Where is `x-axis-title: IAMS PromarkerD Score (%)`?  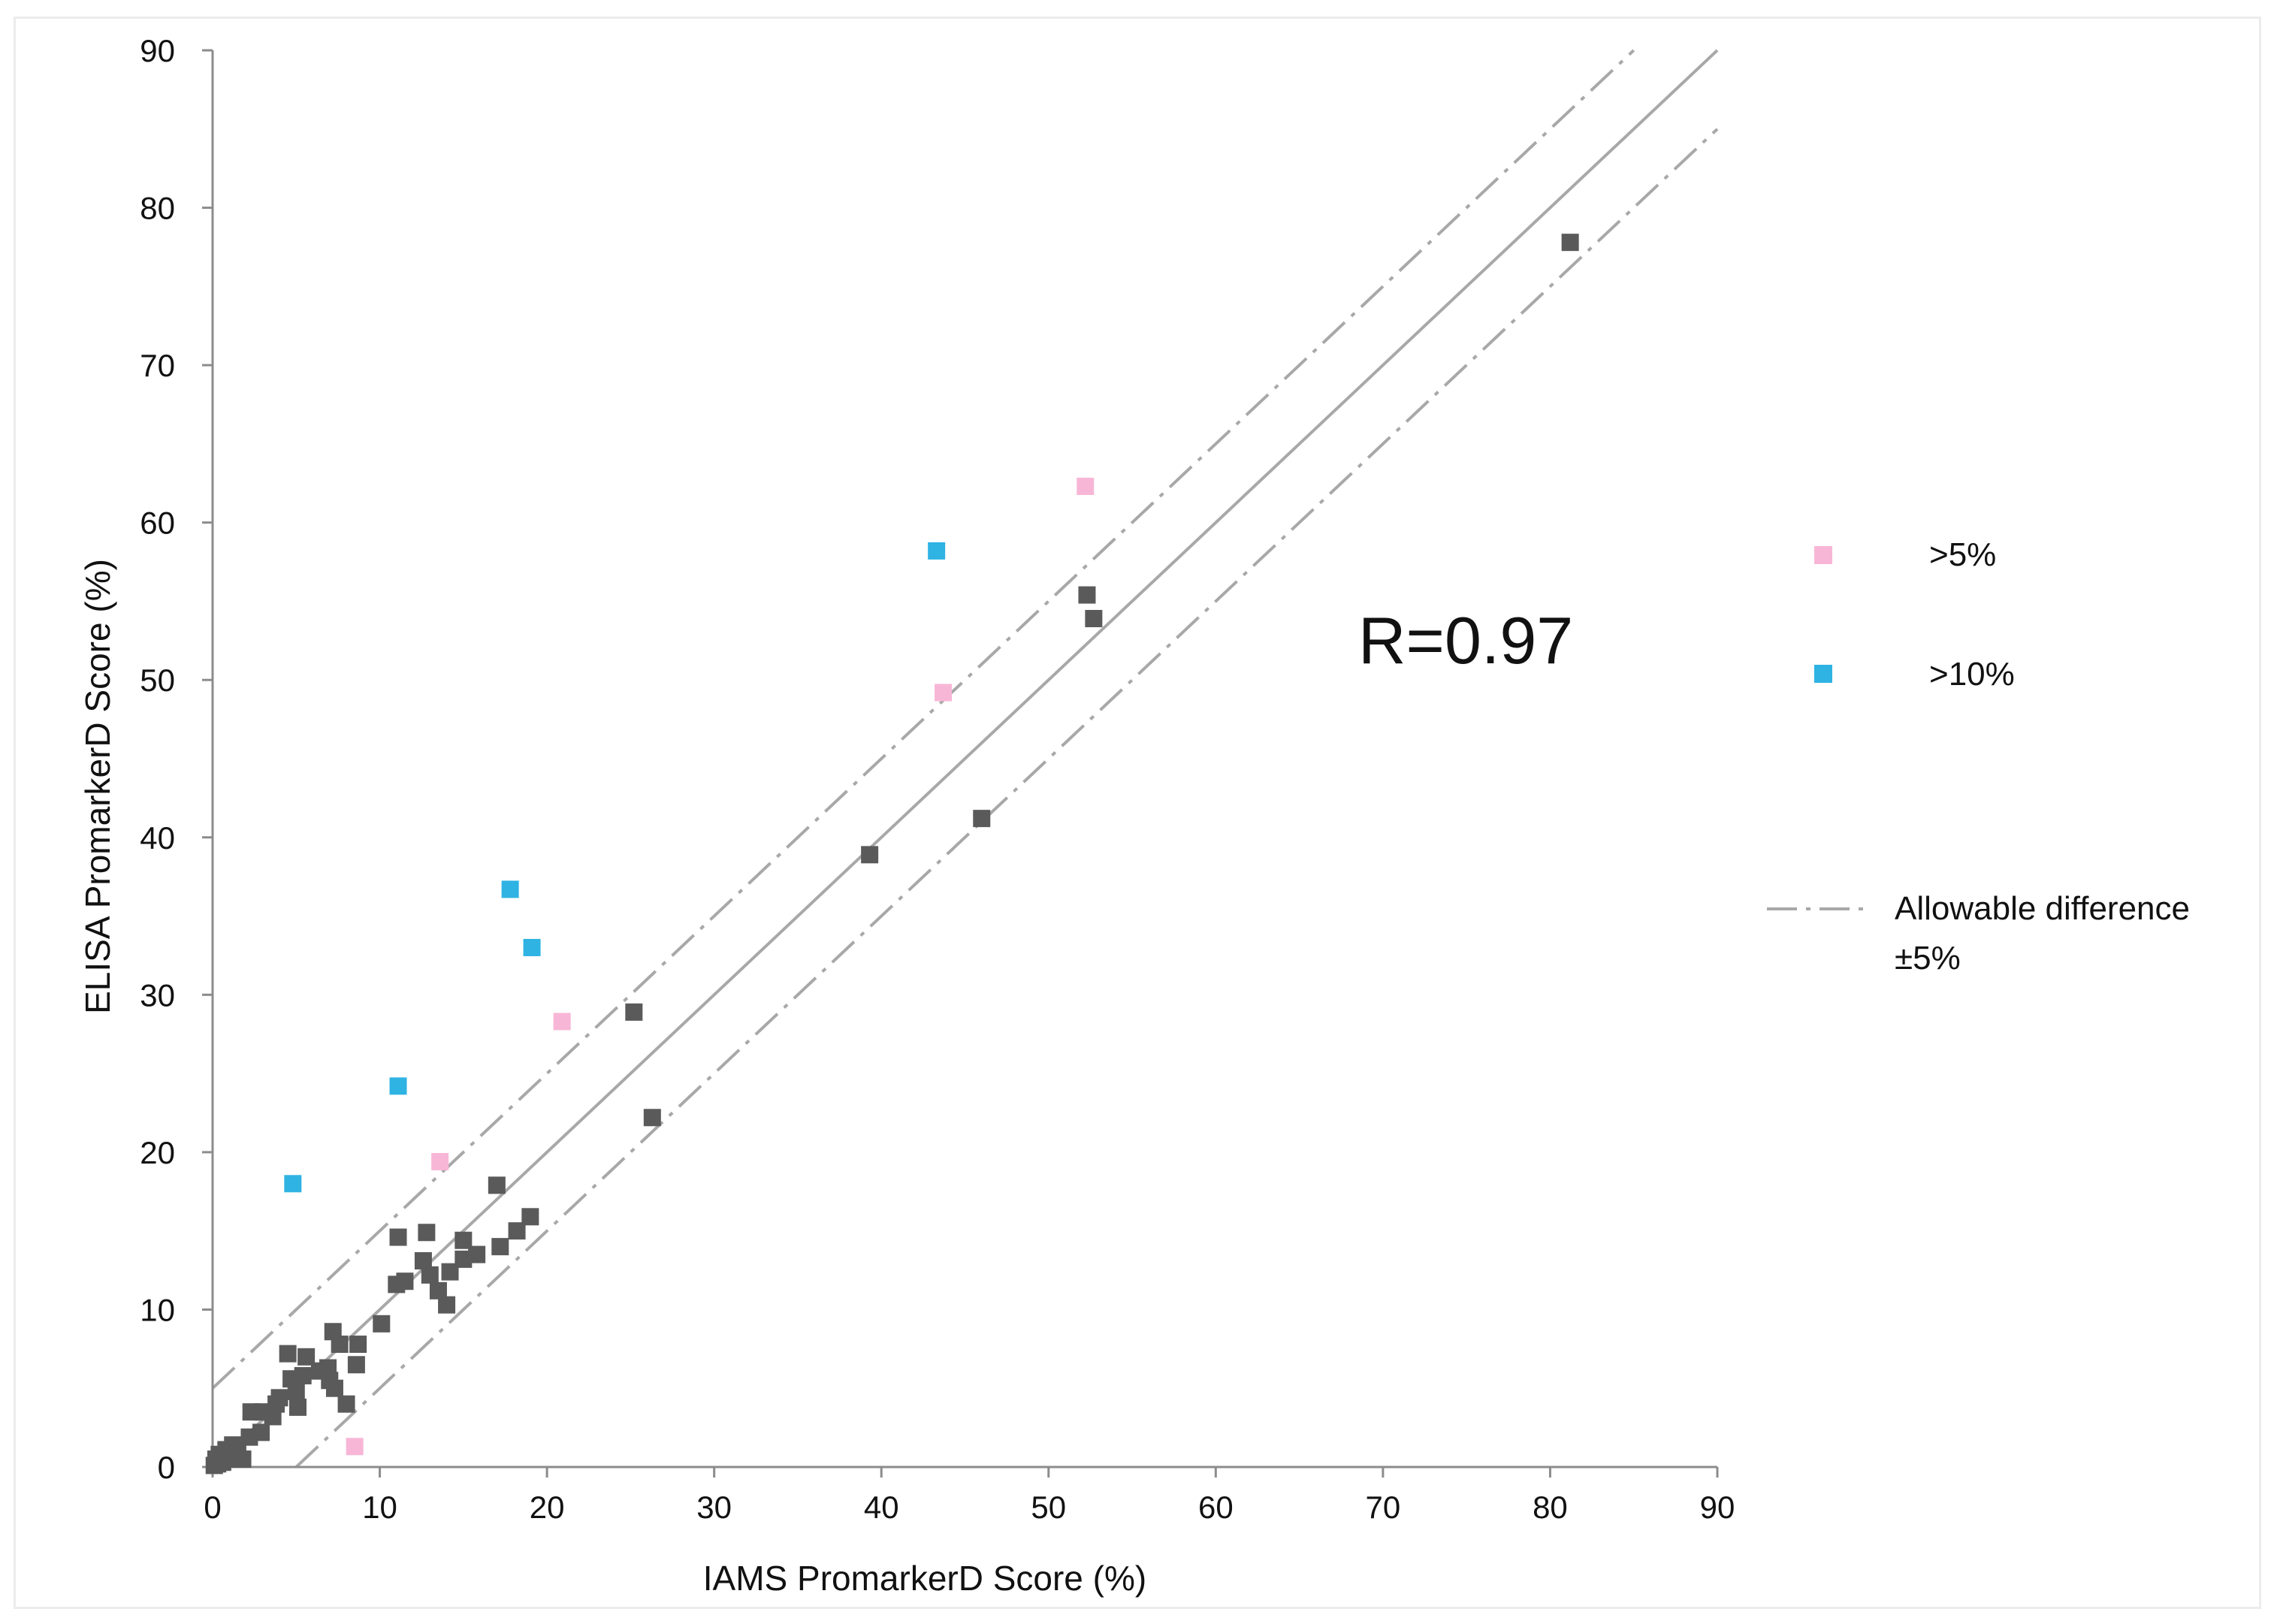 x-axis-title: IAMS PromarkerD Score (%) is located at coordinates (924, 1578).